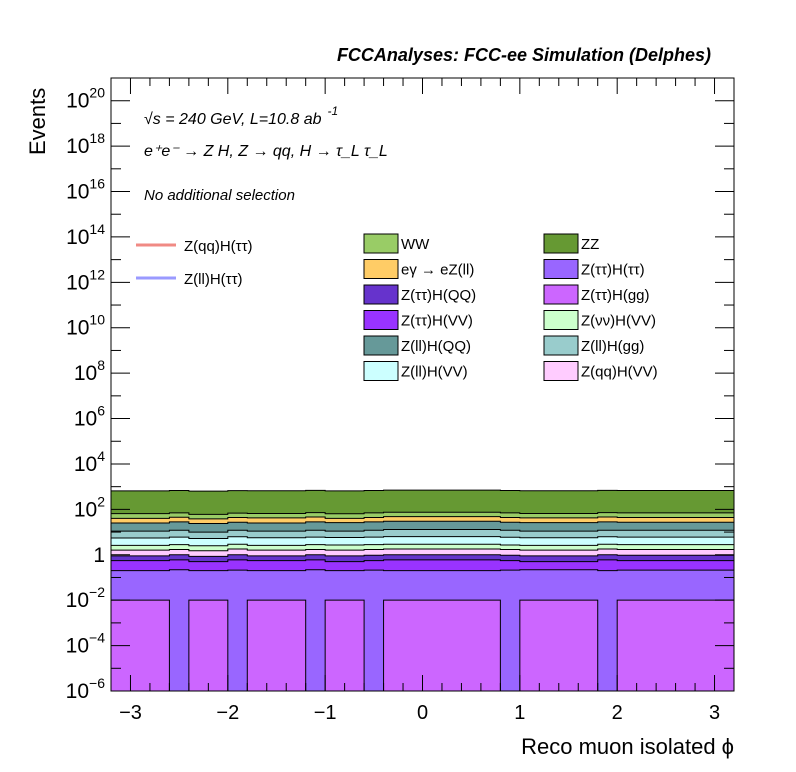 This screenshot has height=772, width=796. I want to click on background-legend-label: WW, so click(415, 244).